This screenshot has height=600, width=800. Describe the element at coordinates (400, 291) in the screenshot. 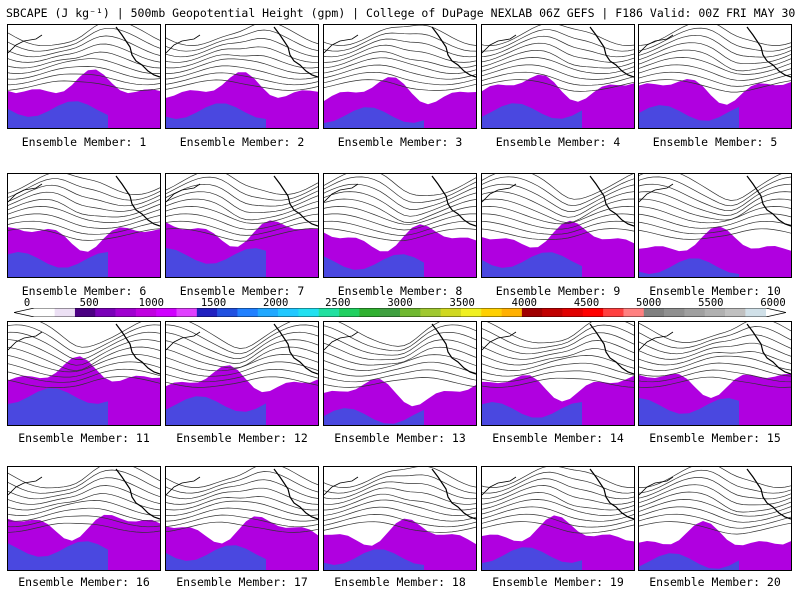

I see `ensemble-member-label: Ensemble Member: 8` at that location.